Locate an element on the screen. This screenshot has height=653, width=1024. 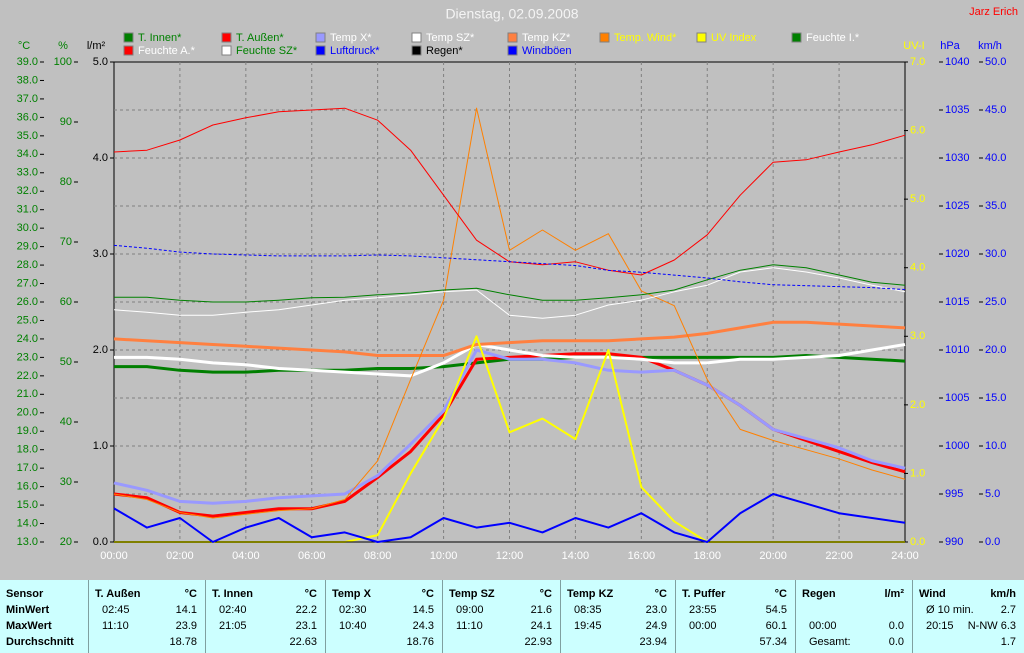
x-tick-label: 12:00 is located at coordinates (510, 556).